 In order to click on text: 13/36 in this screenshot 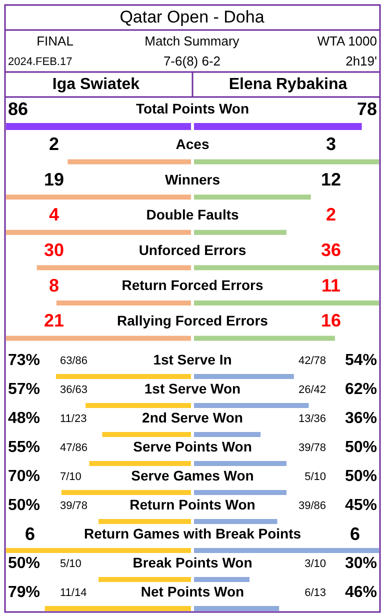, I will do `click(312, 418)`.